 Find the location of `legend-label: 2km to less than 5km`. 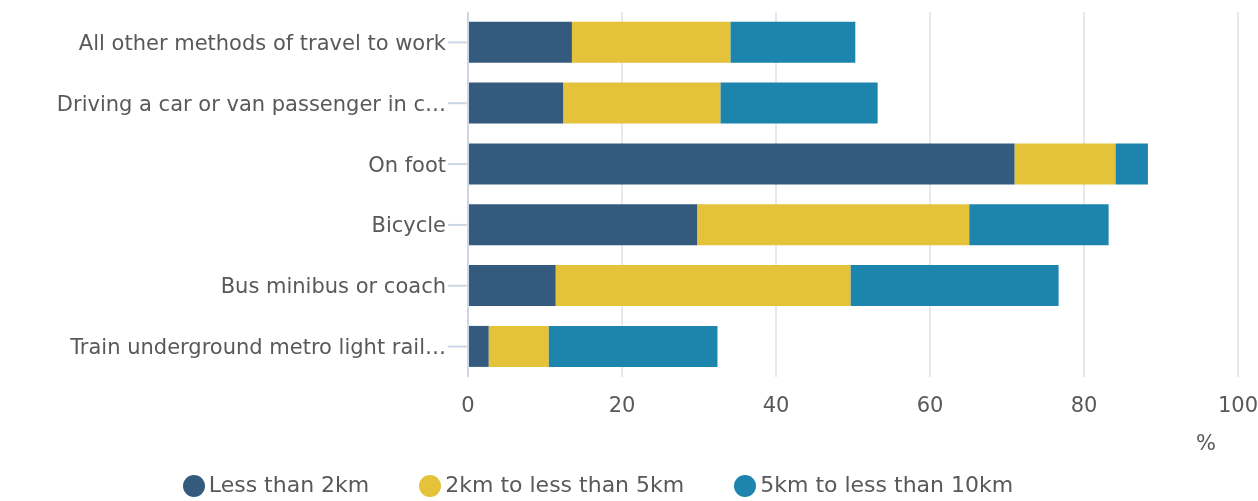

legend-label: 2km to less than 5km is located at coordinates (565, 484).